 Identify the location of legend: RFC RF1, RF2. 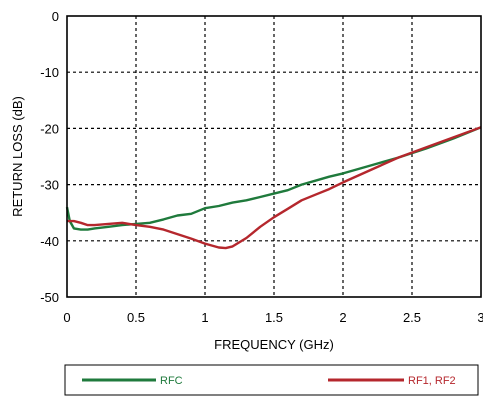
(271, 380).